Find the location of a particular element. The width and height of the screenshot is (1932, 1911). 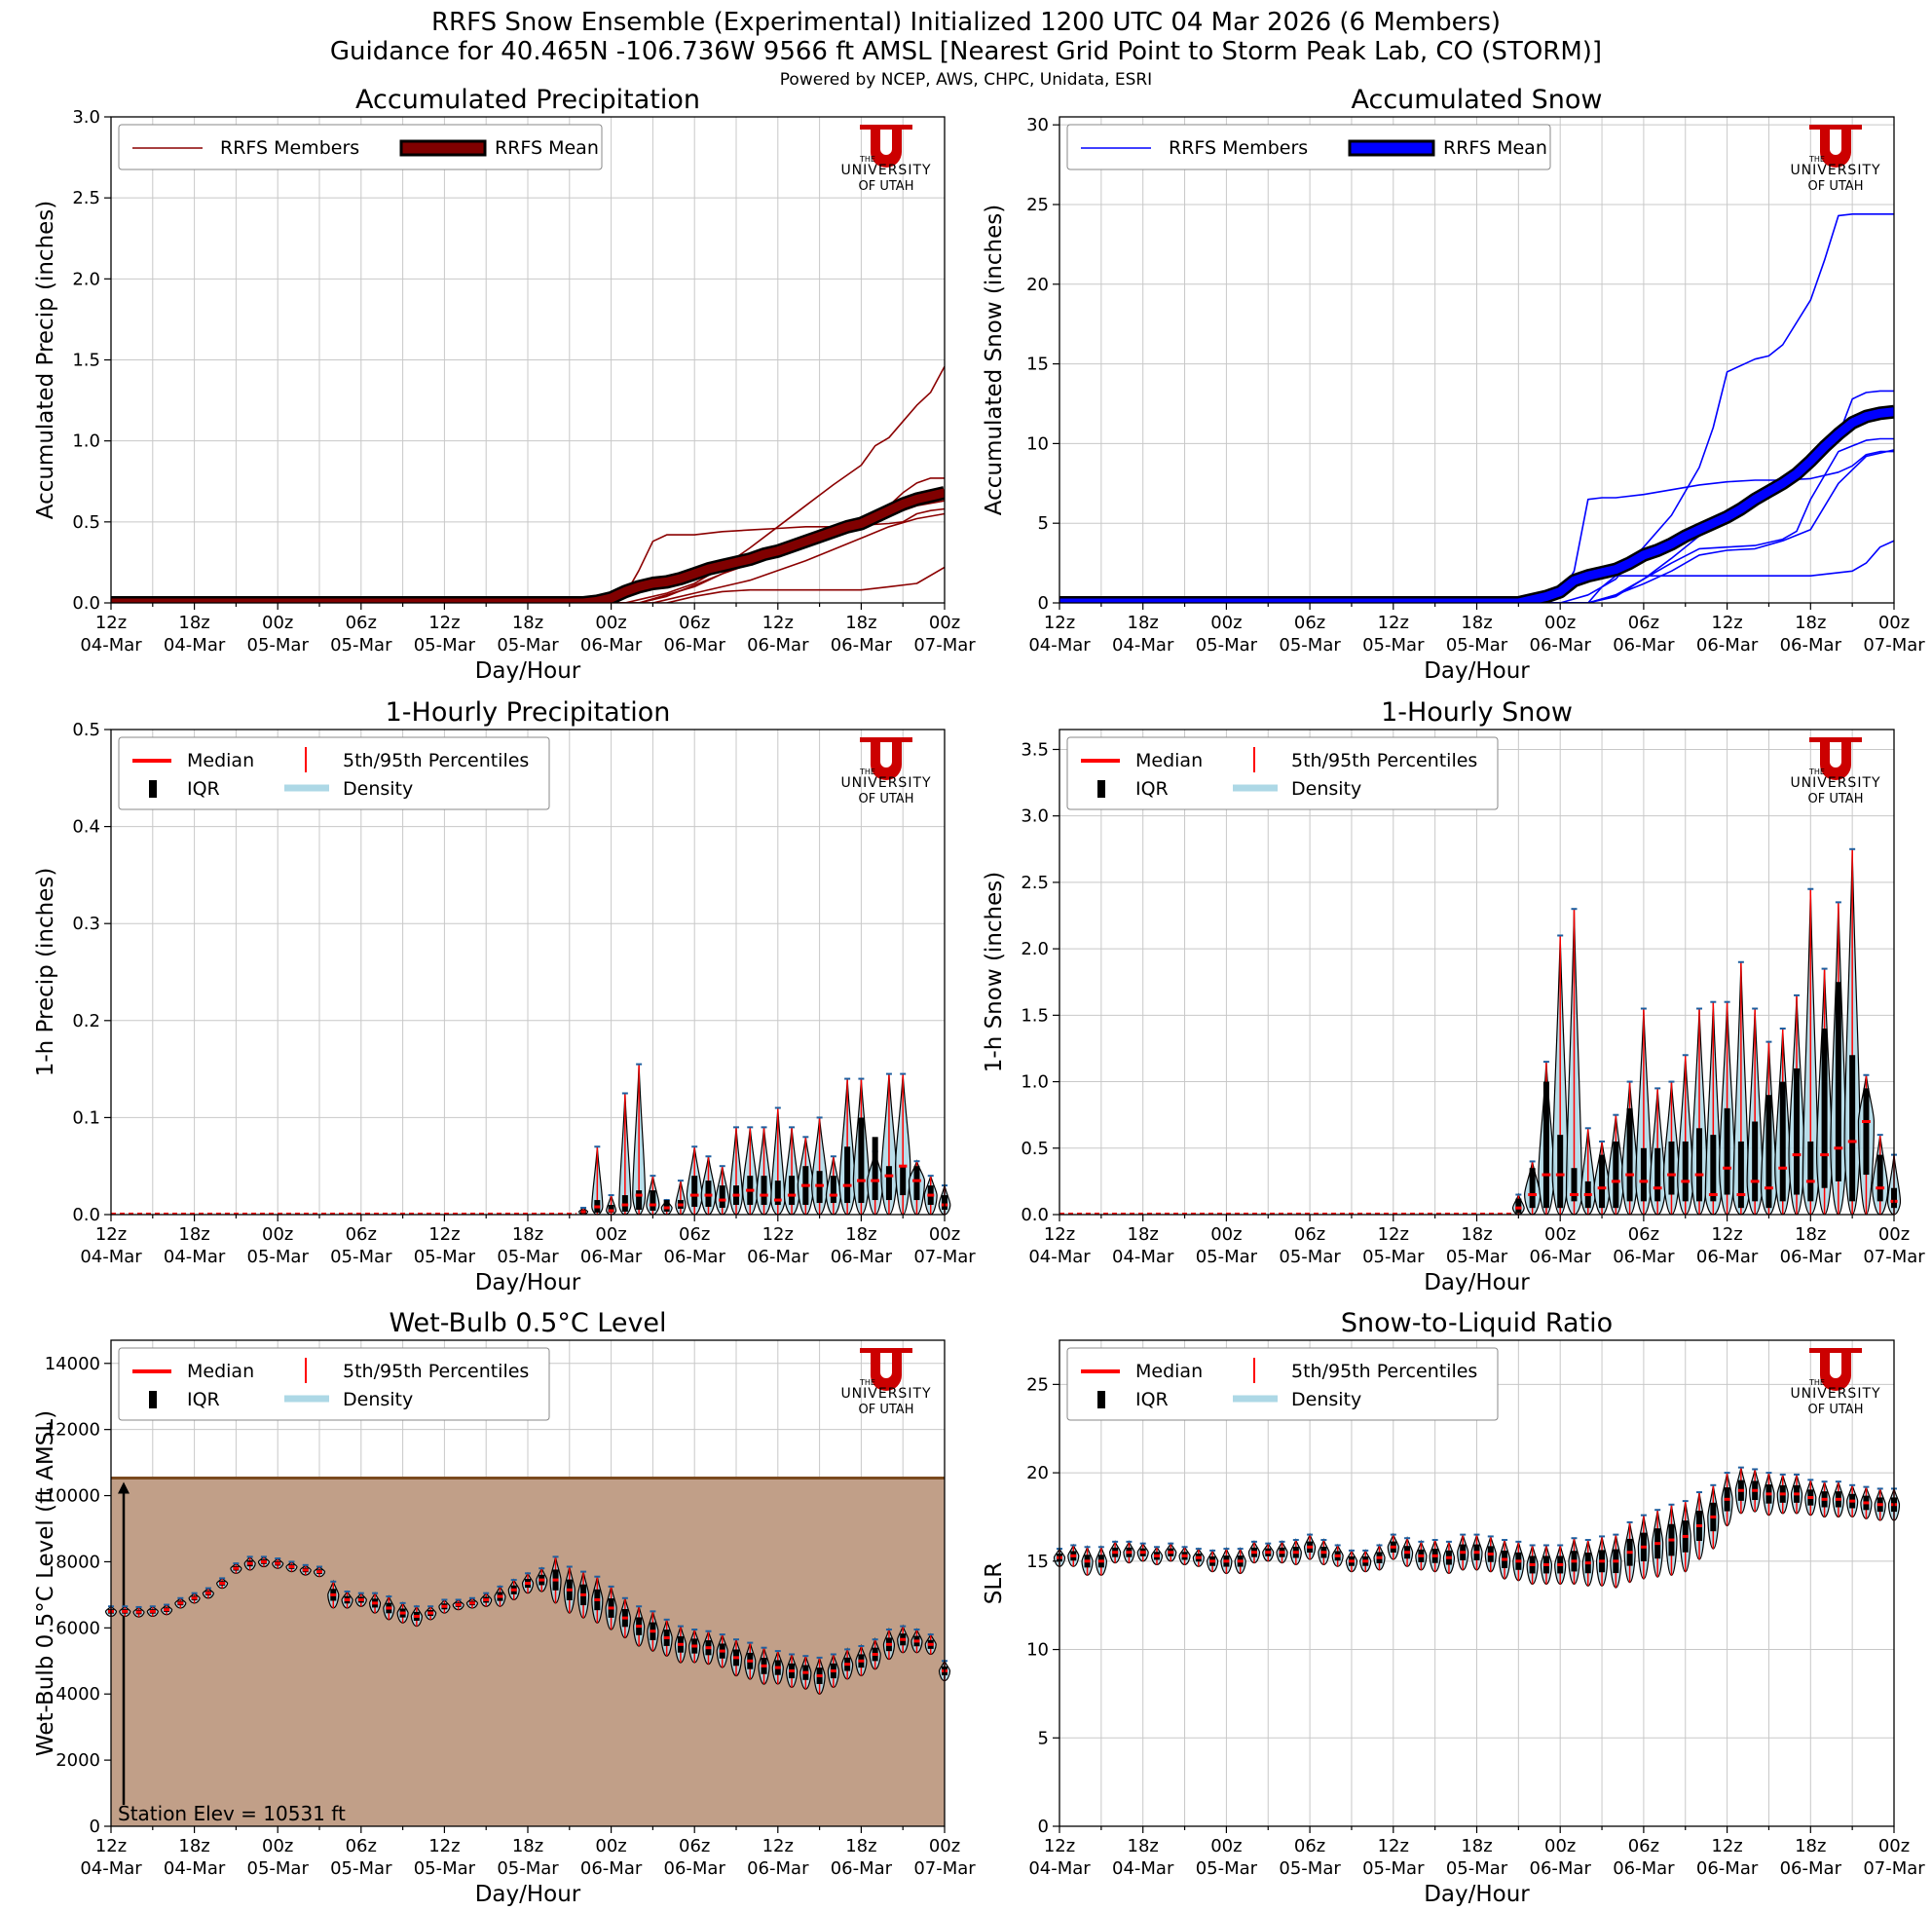

legend-iqr-mark is located at coordinates (153, 789).